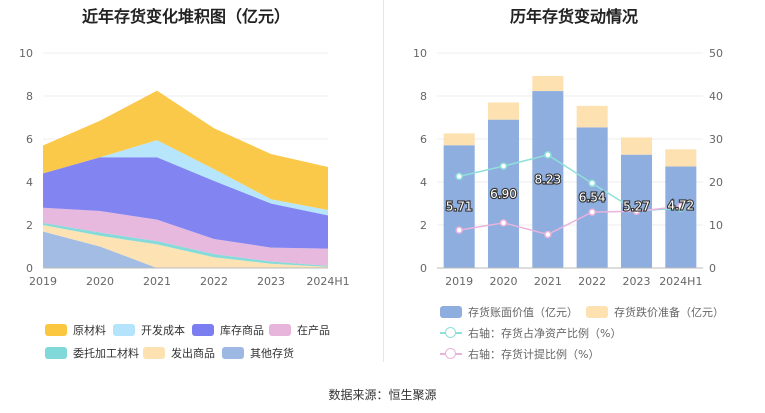  What do you see at coordinates (43, 281) in the screenshot?
I see `left-x-tick-label: 2019` at bounding box center [43, 281].